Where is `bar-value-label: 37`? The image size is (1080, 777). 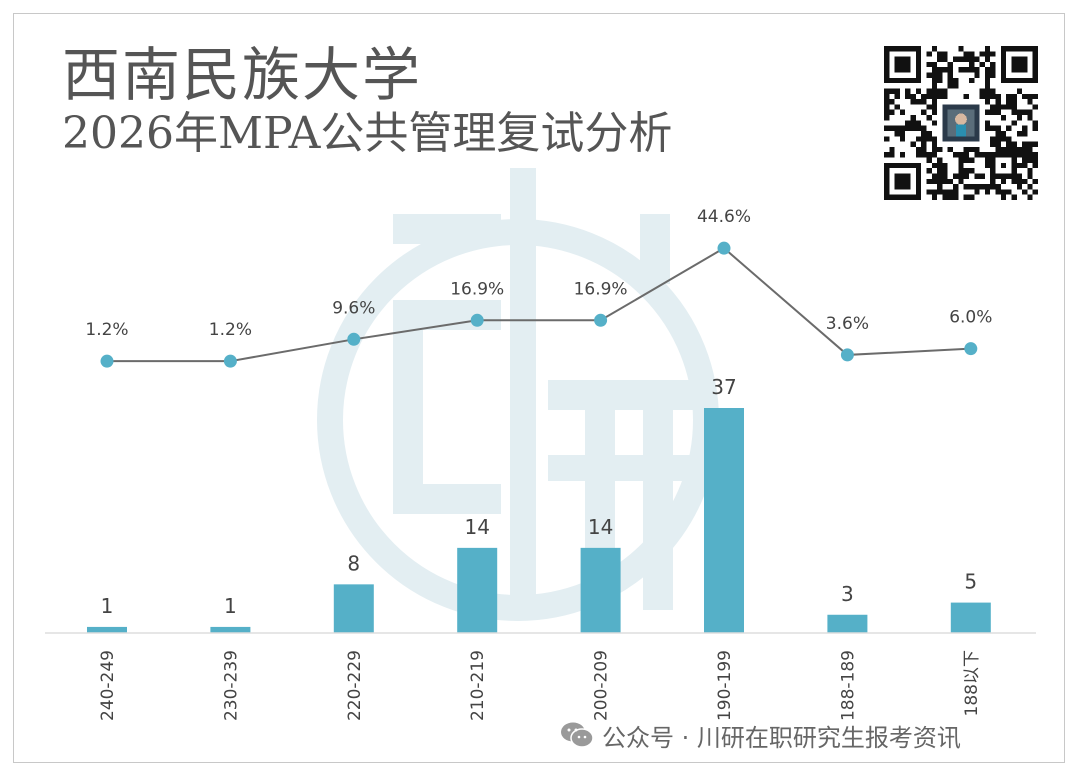 bar-value-label: 37 is located at coordinates (723, 387).